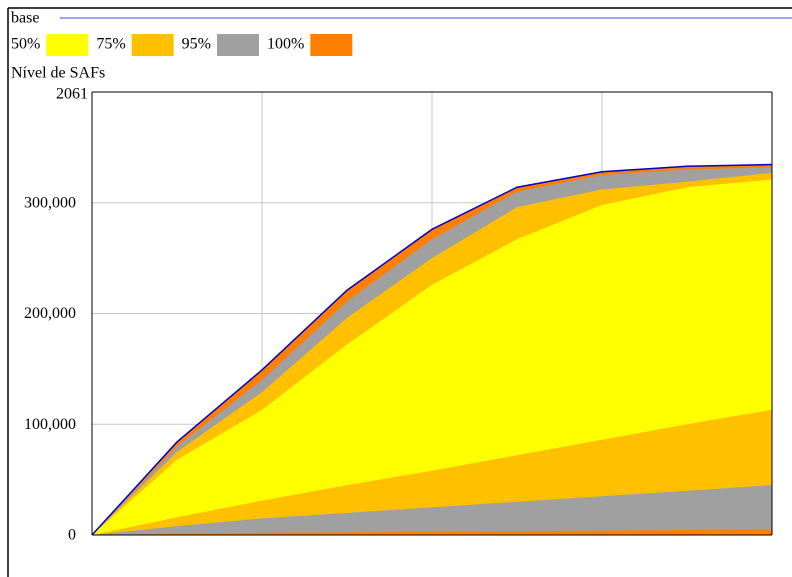  What do you see at coordinates (72, 94) in the screenshot?
I see `top-label: 2061` at bounding box center [72, 94].